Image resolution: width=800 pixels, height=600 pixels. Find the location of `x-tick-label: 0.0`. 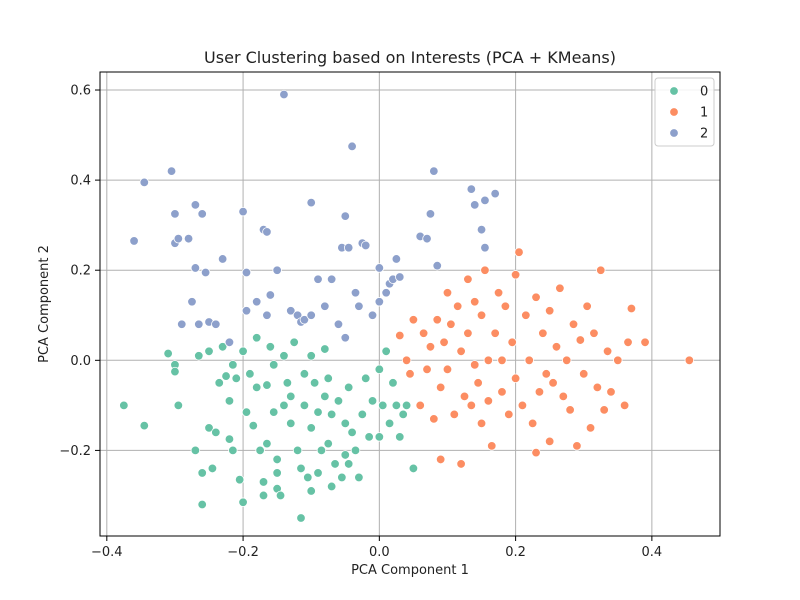

x-tick-label: 0.0 is located at coordinates (379, 552).